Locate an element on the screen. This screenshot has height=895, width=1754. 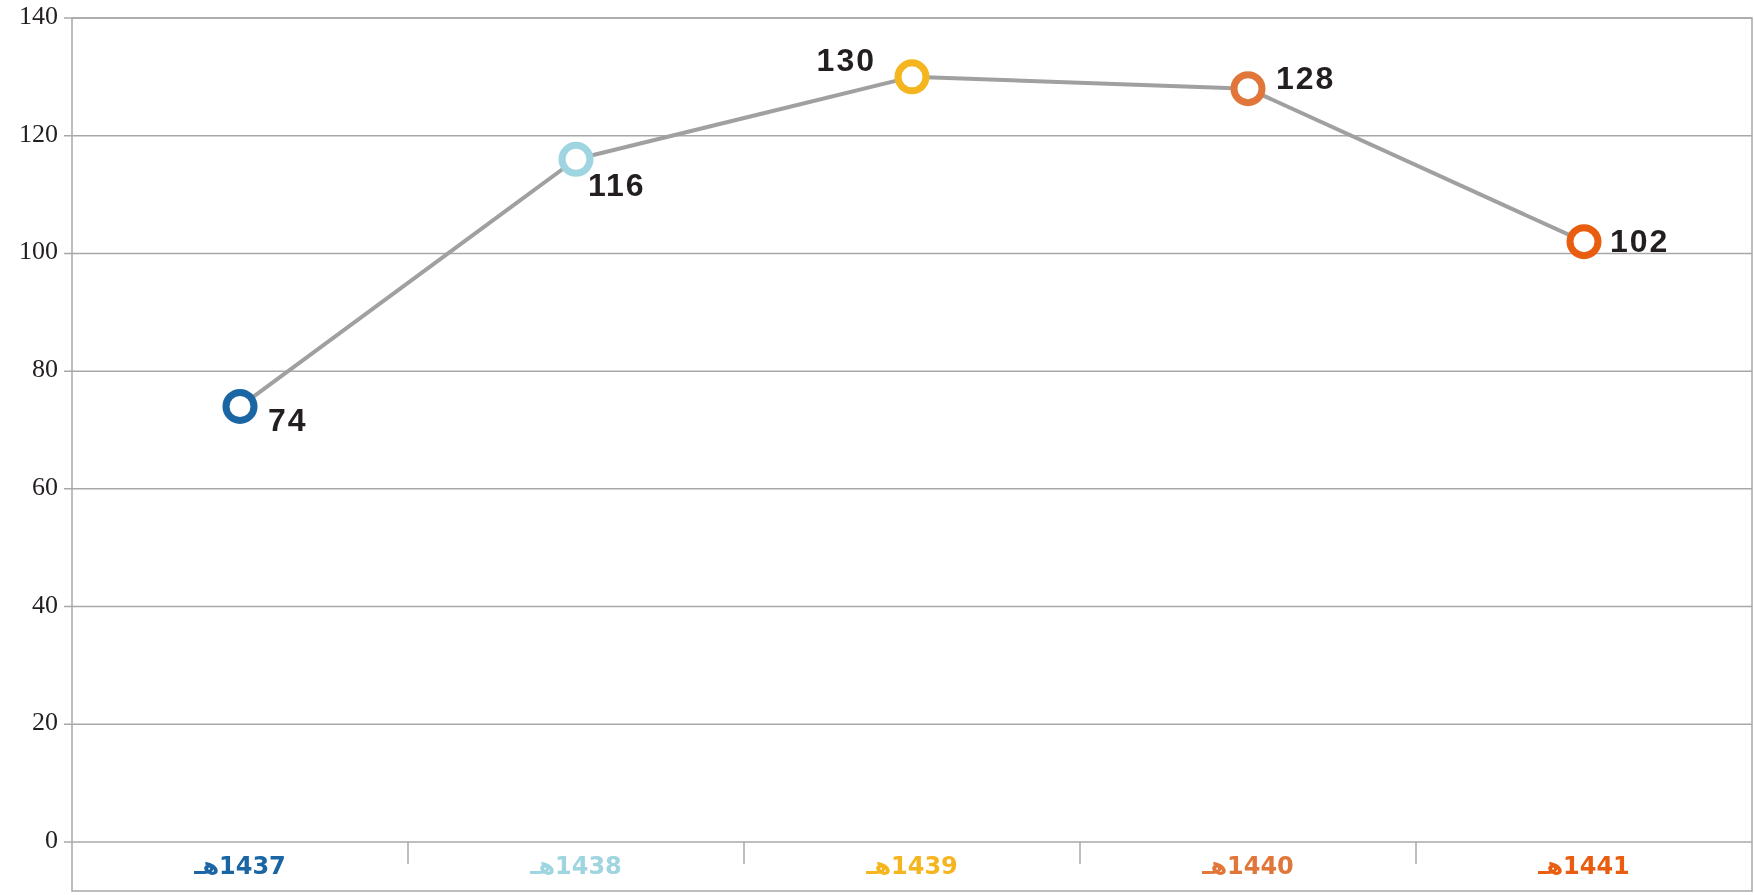
y-tick-label: 80 is located at coordinates (45, 369).